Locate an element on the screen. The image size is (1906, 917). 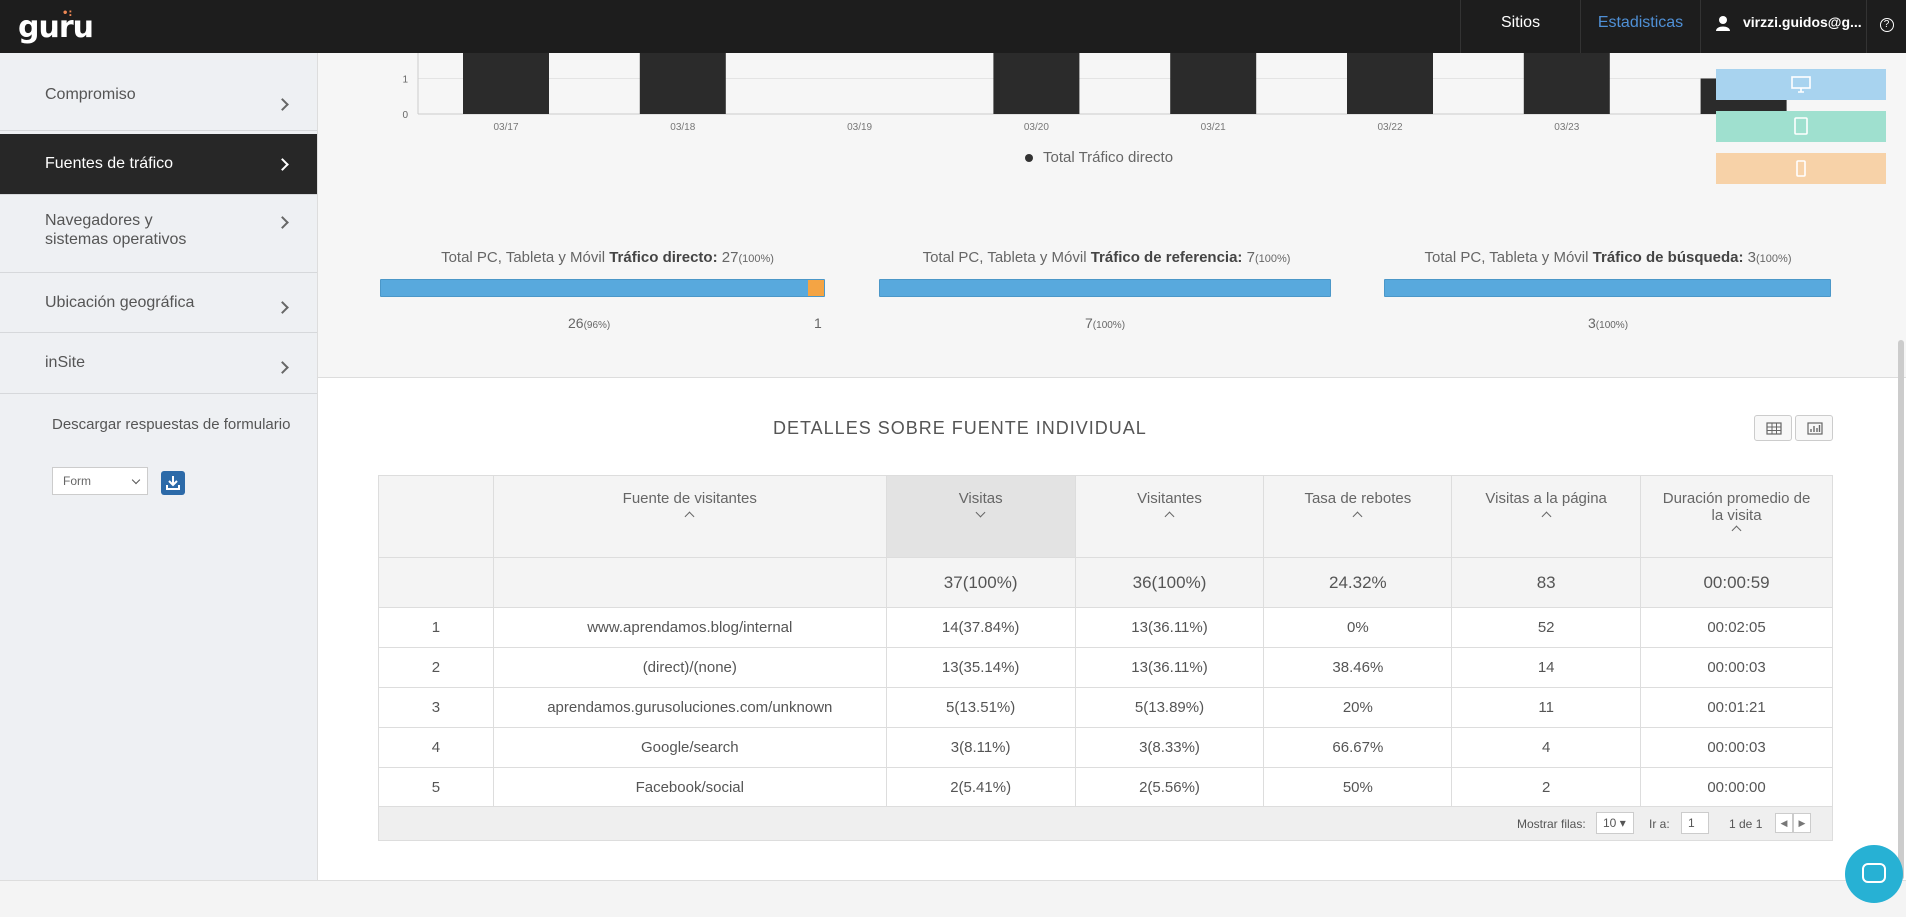
device-mobile-button is located at coordinates (1801, 168).